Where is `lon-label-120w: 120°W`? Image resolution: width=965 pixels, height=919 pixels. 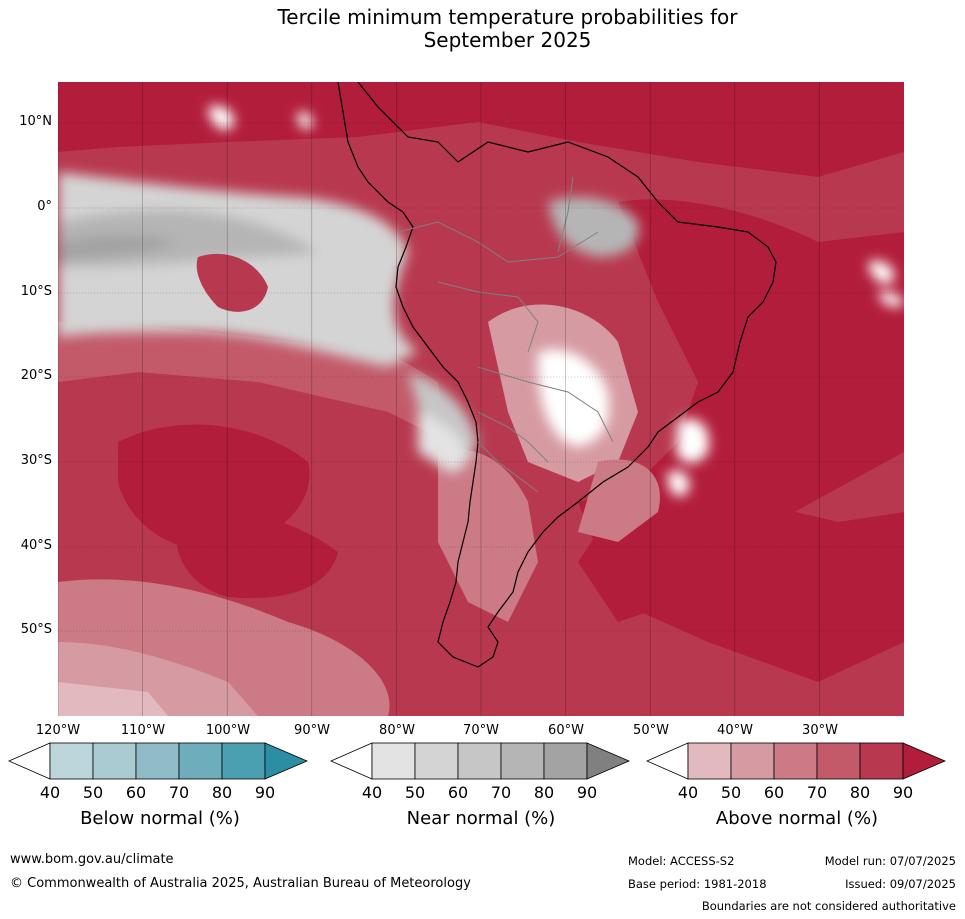
lon-label-120w: 120°W is located at coordinates (58, 730).